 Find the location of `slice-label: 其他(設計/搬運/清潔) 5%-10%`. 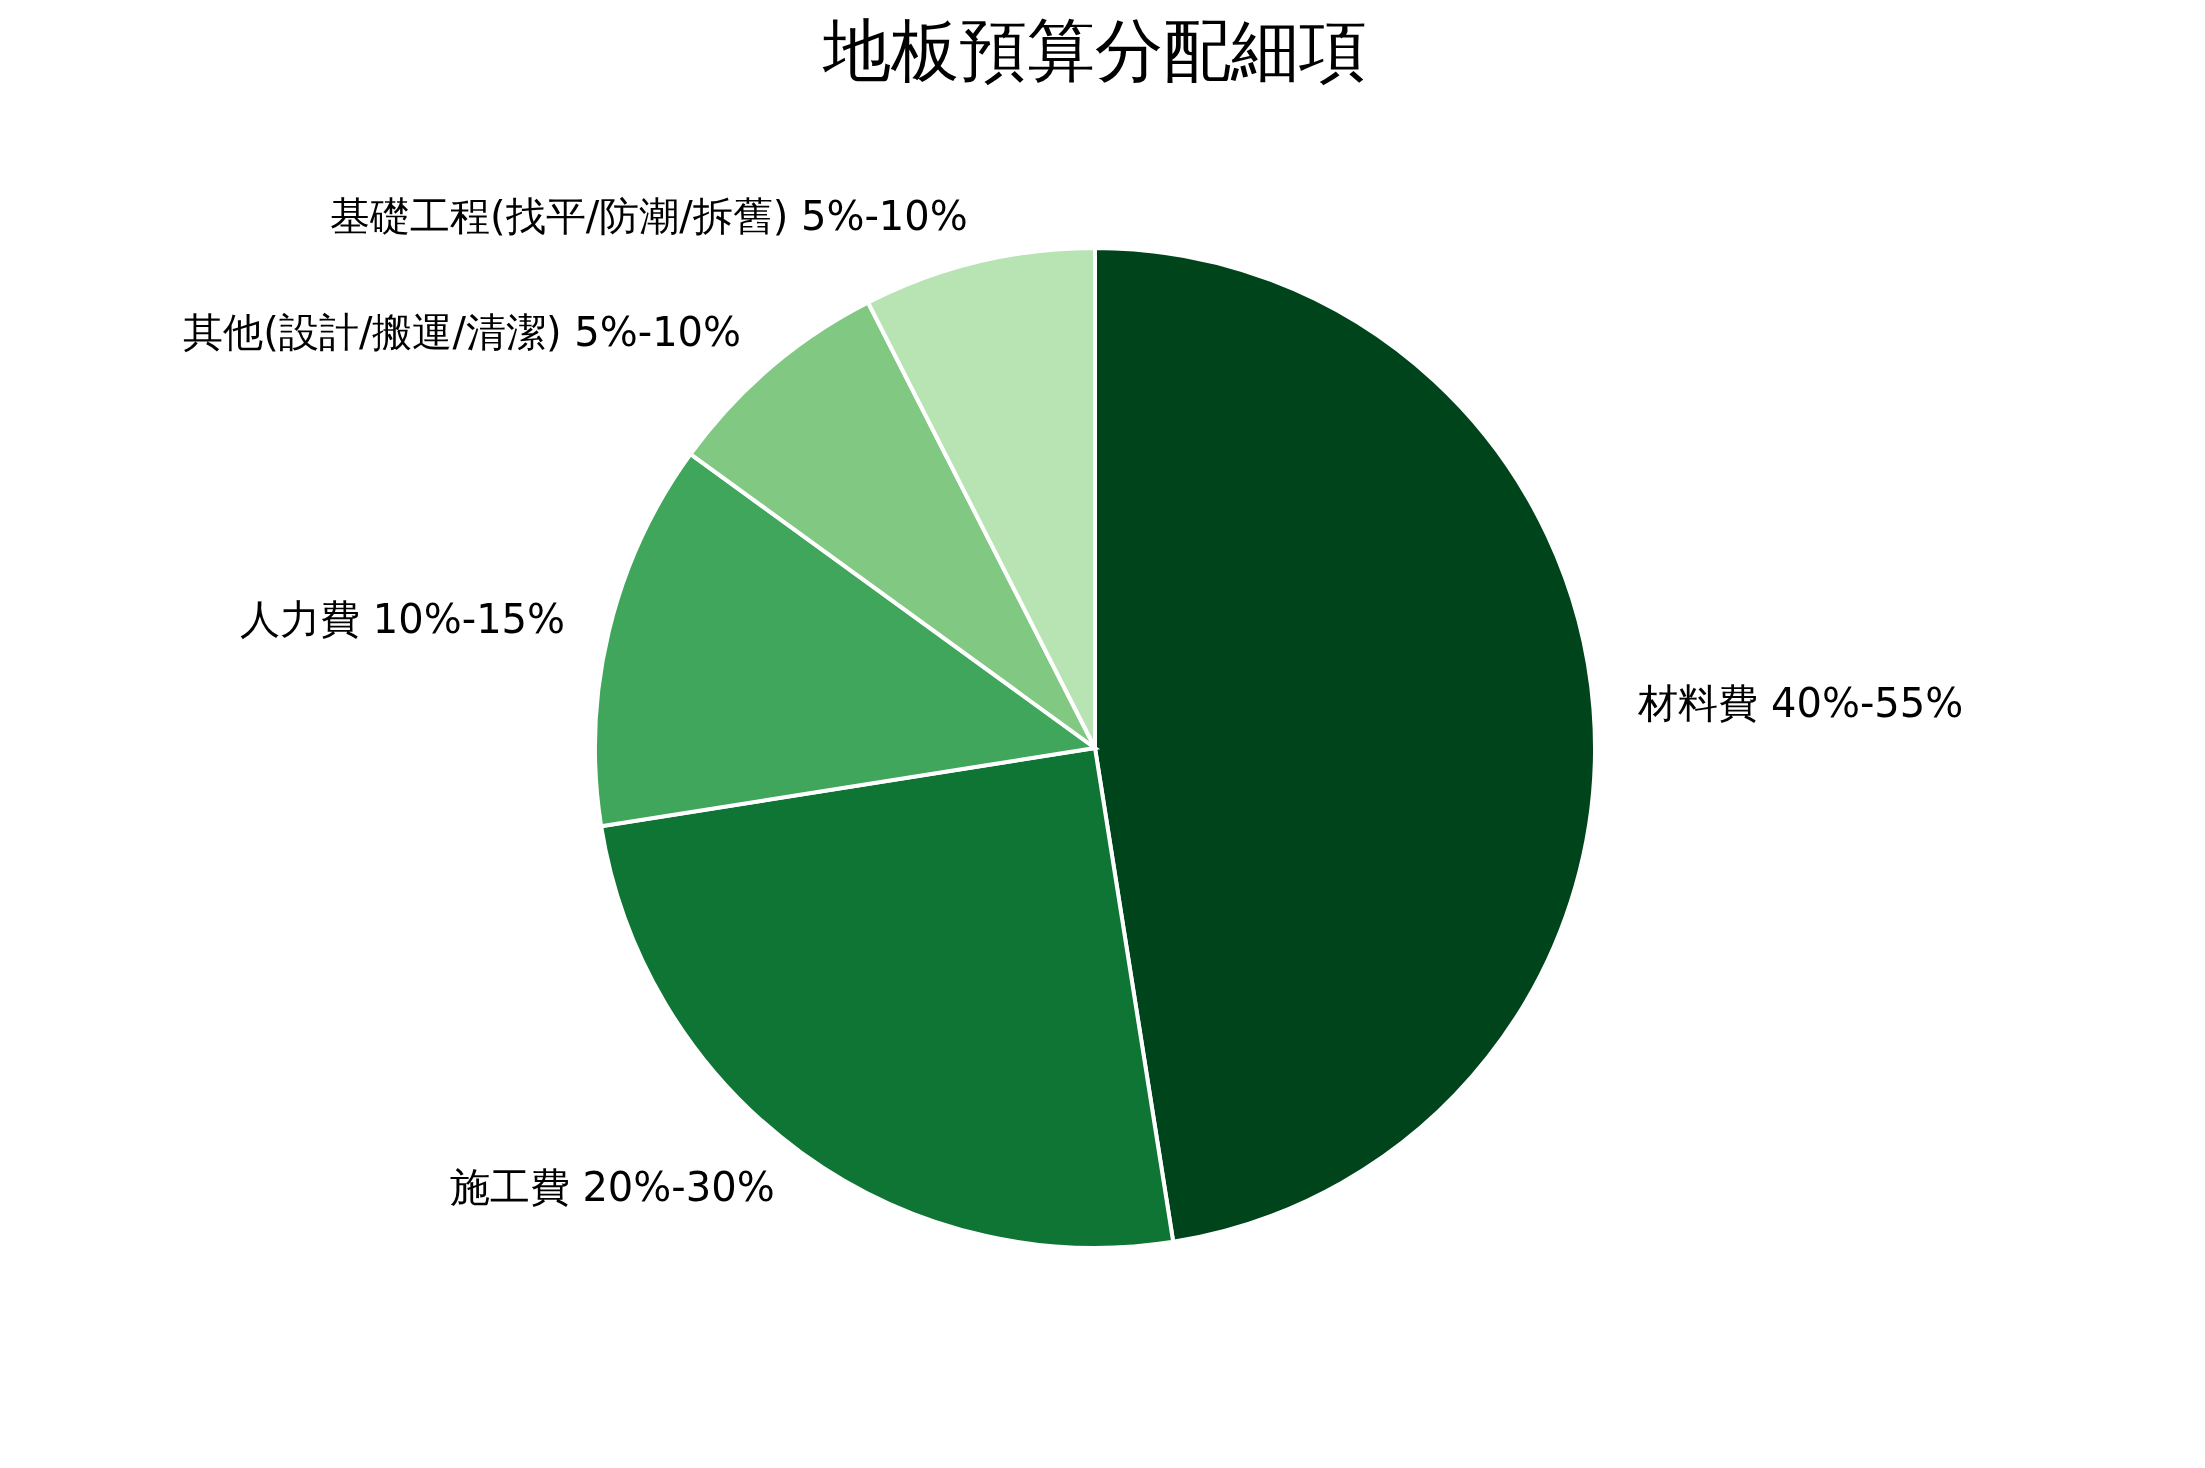

slice-label: 其他(設計/搬運/清潔) 5%-10% is located at coordinates (462, 331).